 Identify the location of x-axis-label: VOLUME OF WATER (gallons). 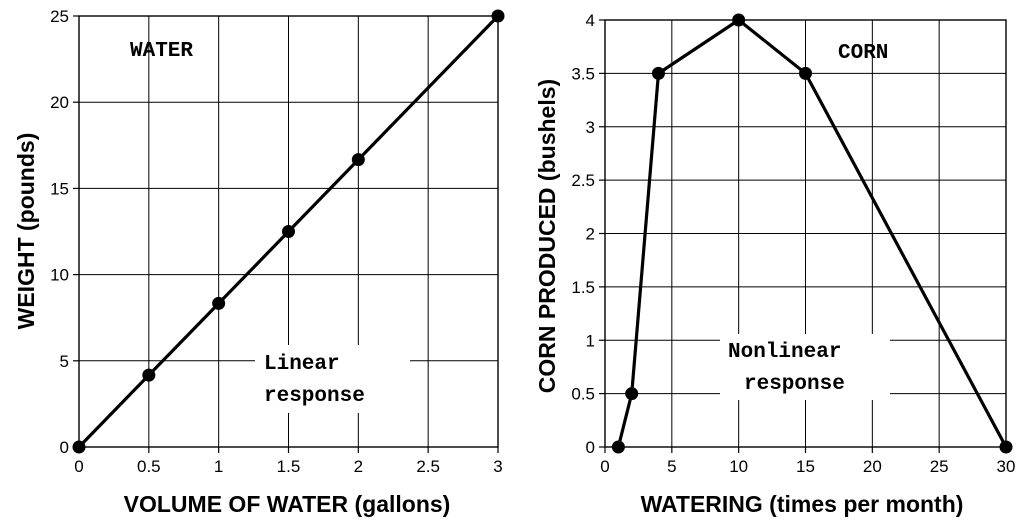
(287, 504).